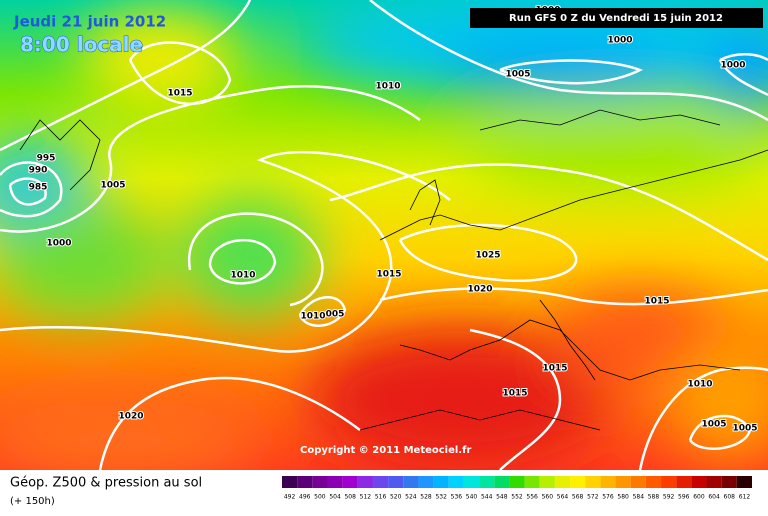 The width and height of the screenshot is (768, 516). I want to click on scale-label: 540, so click(472, 497).